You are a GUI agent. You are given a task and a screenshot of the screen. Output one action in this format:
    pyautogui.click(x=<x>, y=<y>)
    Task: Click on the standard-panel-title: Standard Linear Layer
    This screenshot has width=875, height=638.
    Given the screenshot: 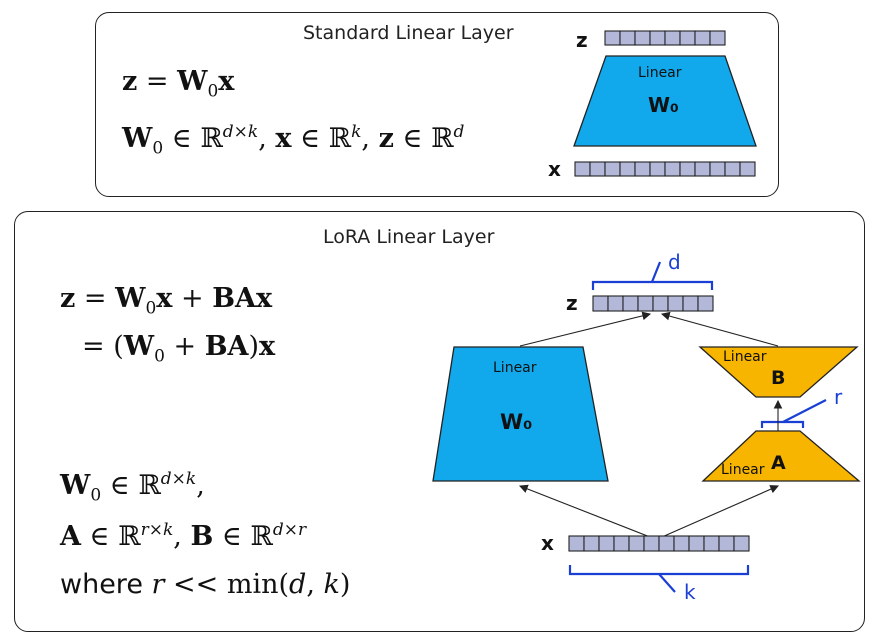 What is the action you would take?
    pyautogui.click(x=408, y=33)
    